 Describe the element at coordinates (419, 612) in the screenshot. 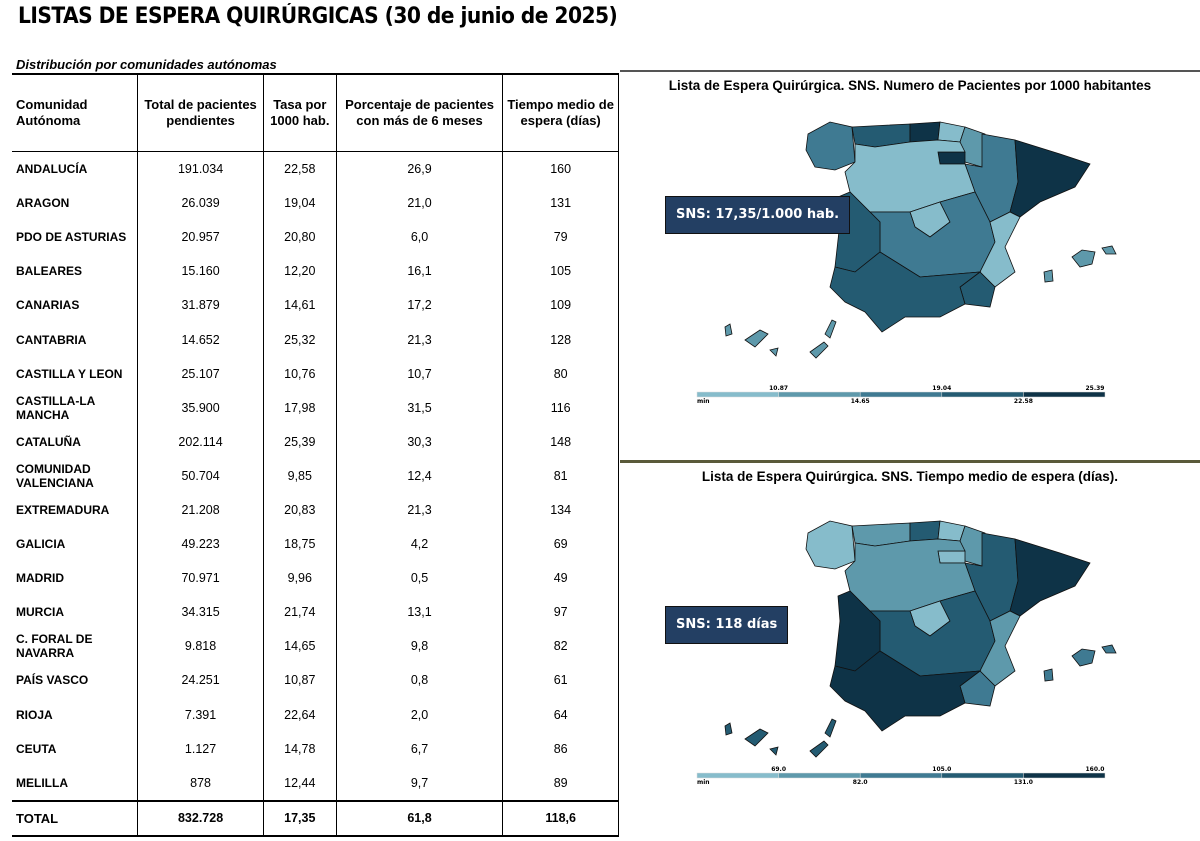

I see `table-cell: 13,1` at that location.